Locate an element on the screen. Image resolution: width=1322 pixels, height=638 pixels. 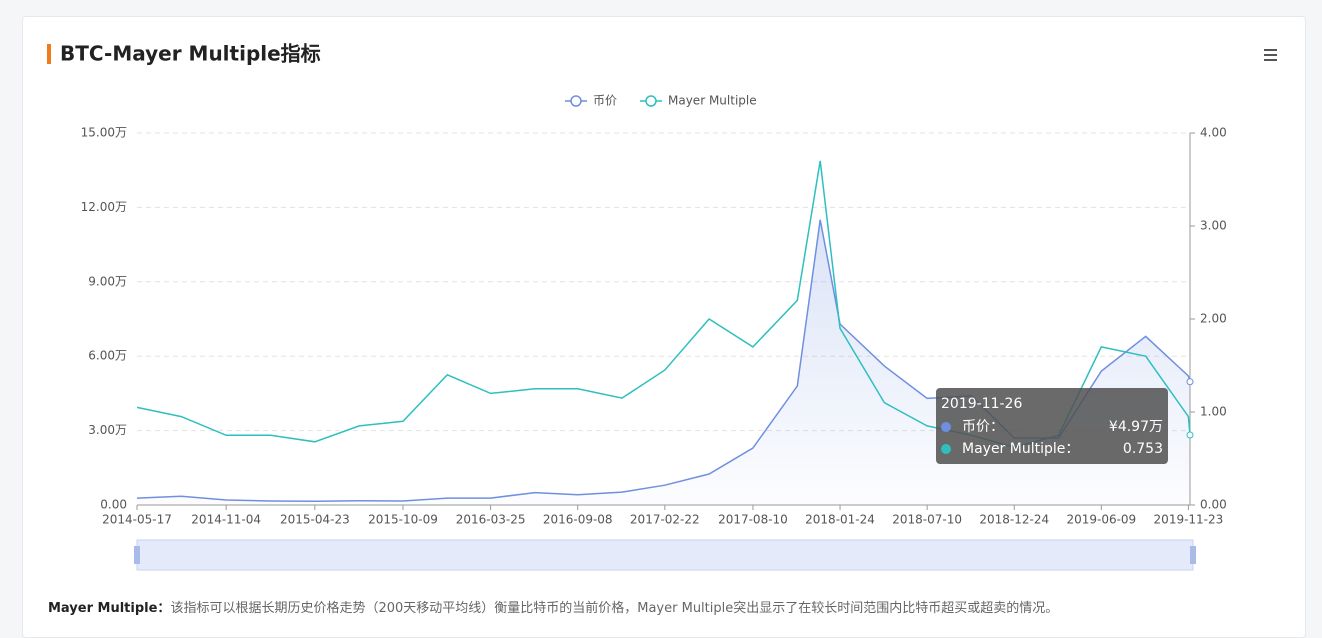
tooltip-value: ¥4.97万 is located at coordinates (1136, 427).